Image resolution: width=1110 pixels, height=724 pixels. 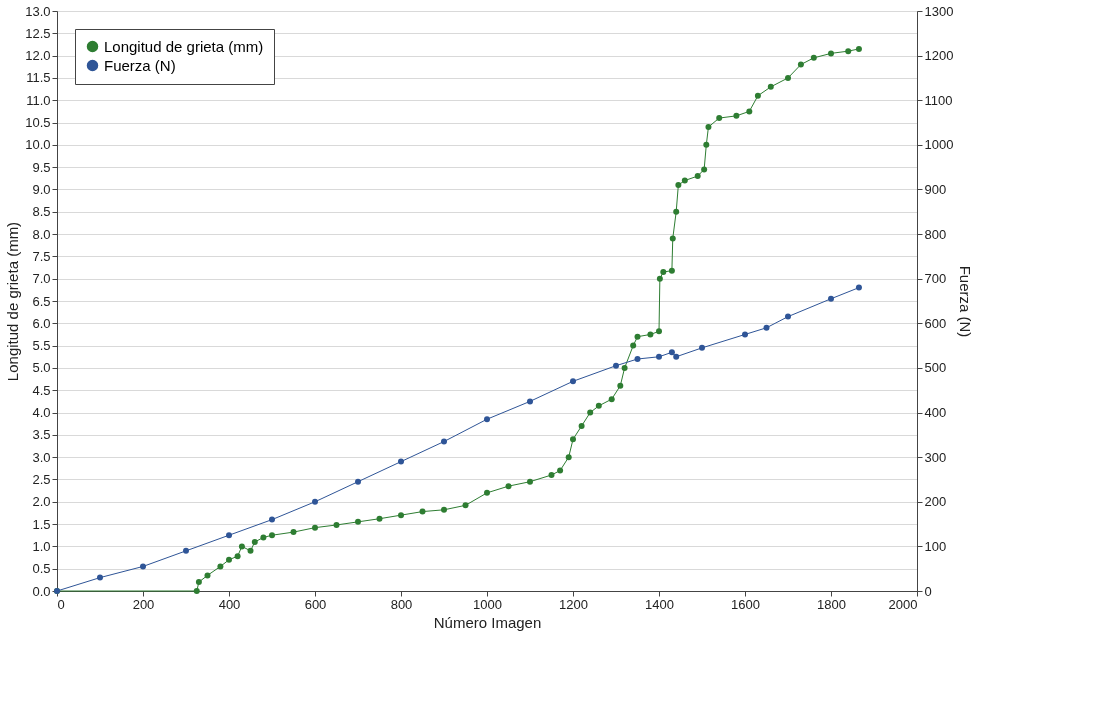 I want to click on y-tick-label: 1.0, so click(x=41, y=546).